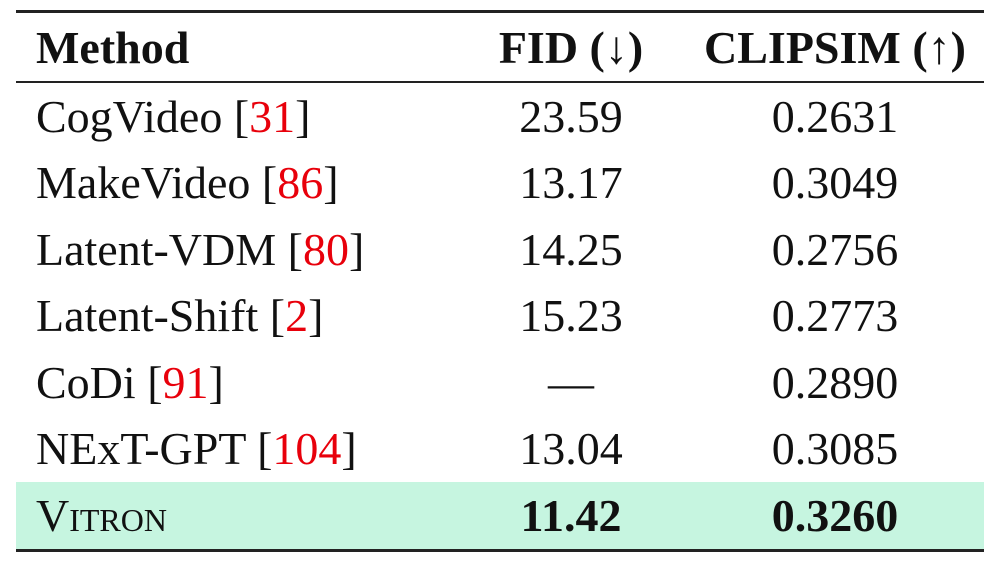 The width and height of the screenshot is (1000, 569). Describe the element at coordinates (571, 249) in the screenshot. I see `fid-cell: 14.25` at that location.